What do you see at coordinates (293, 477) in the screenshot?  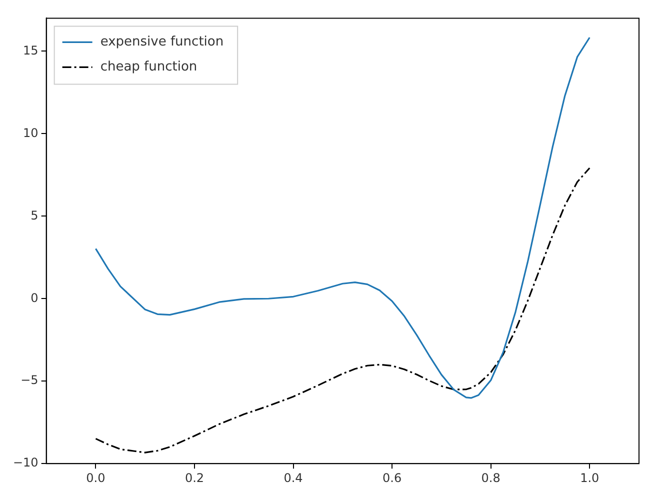 I see `x-tick-label: 0.4` at bounding box center [293, 477].